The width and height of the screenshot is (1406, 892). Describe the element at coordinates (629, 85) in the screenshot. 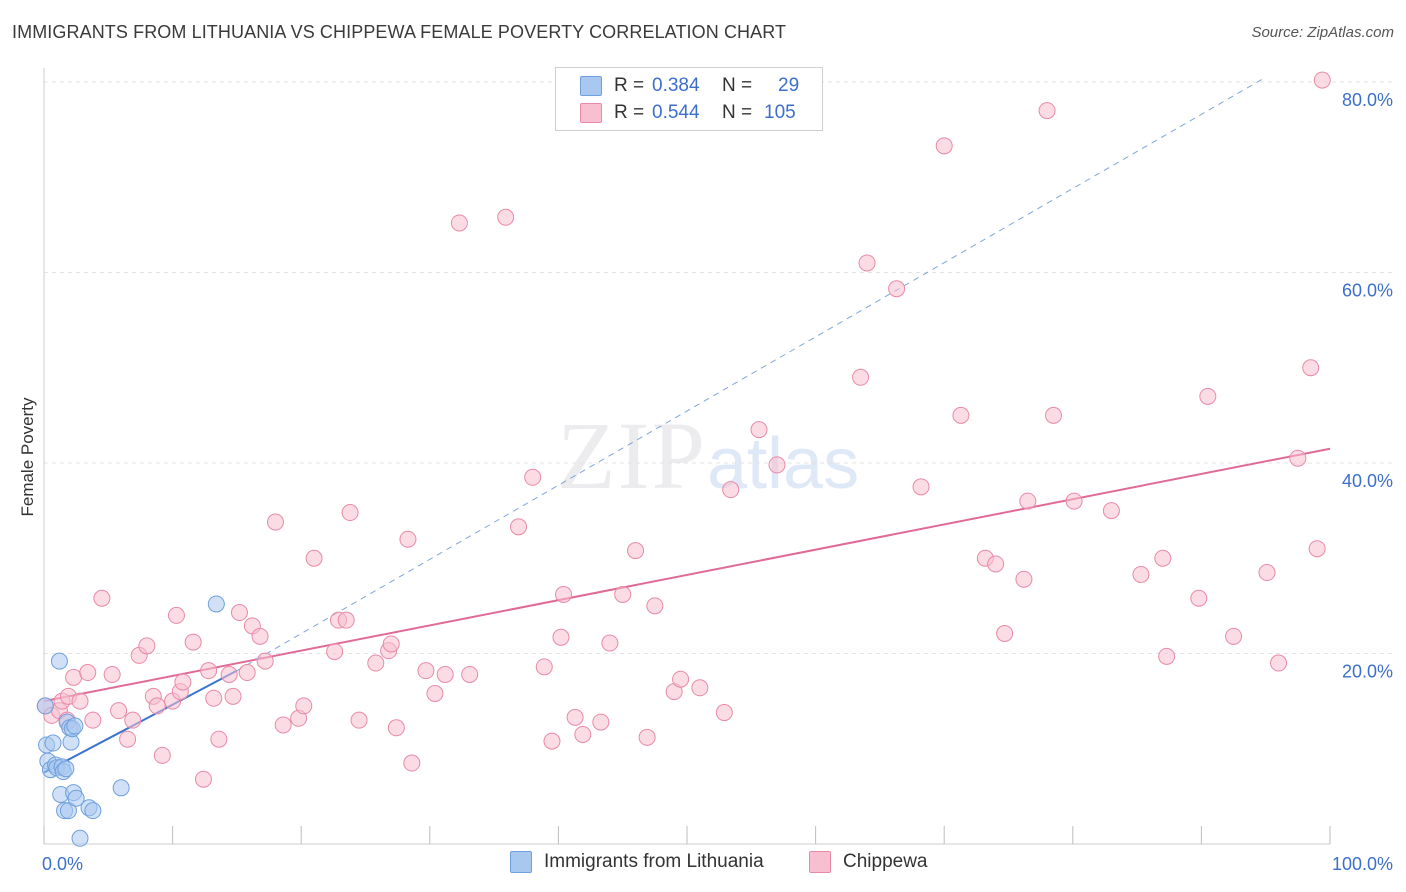

I see `r-label: R =` at that location.